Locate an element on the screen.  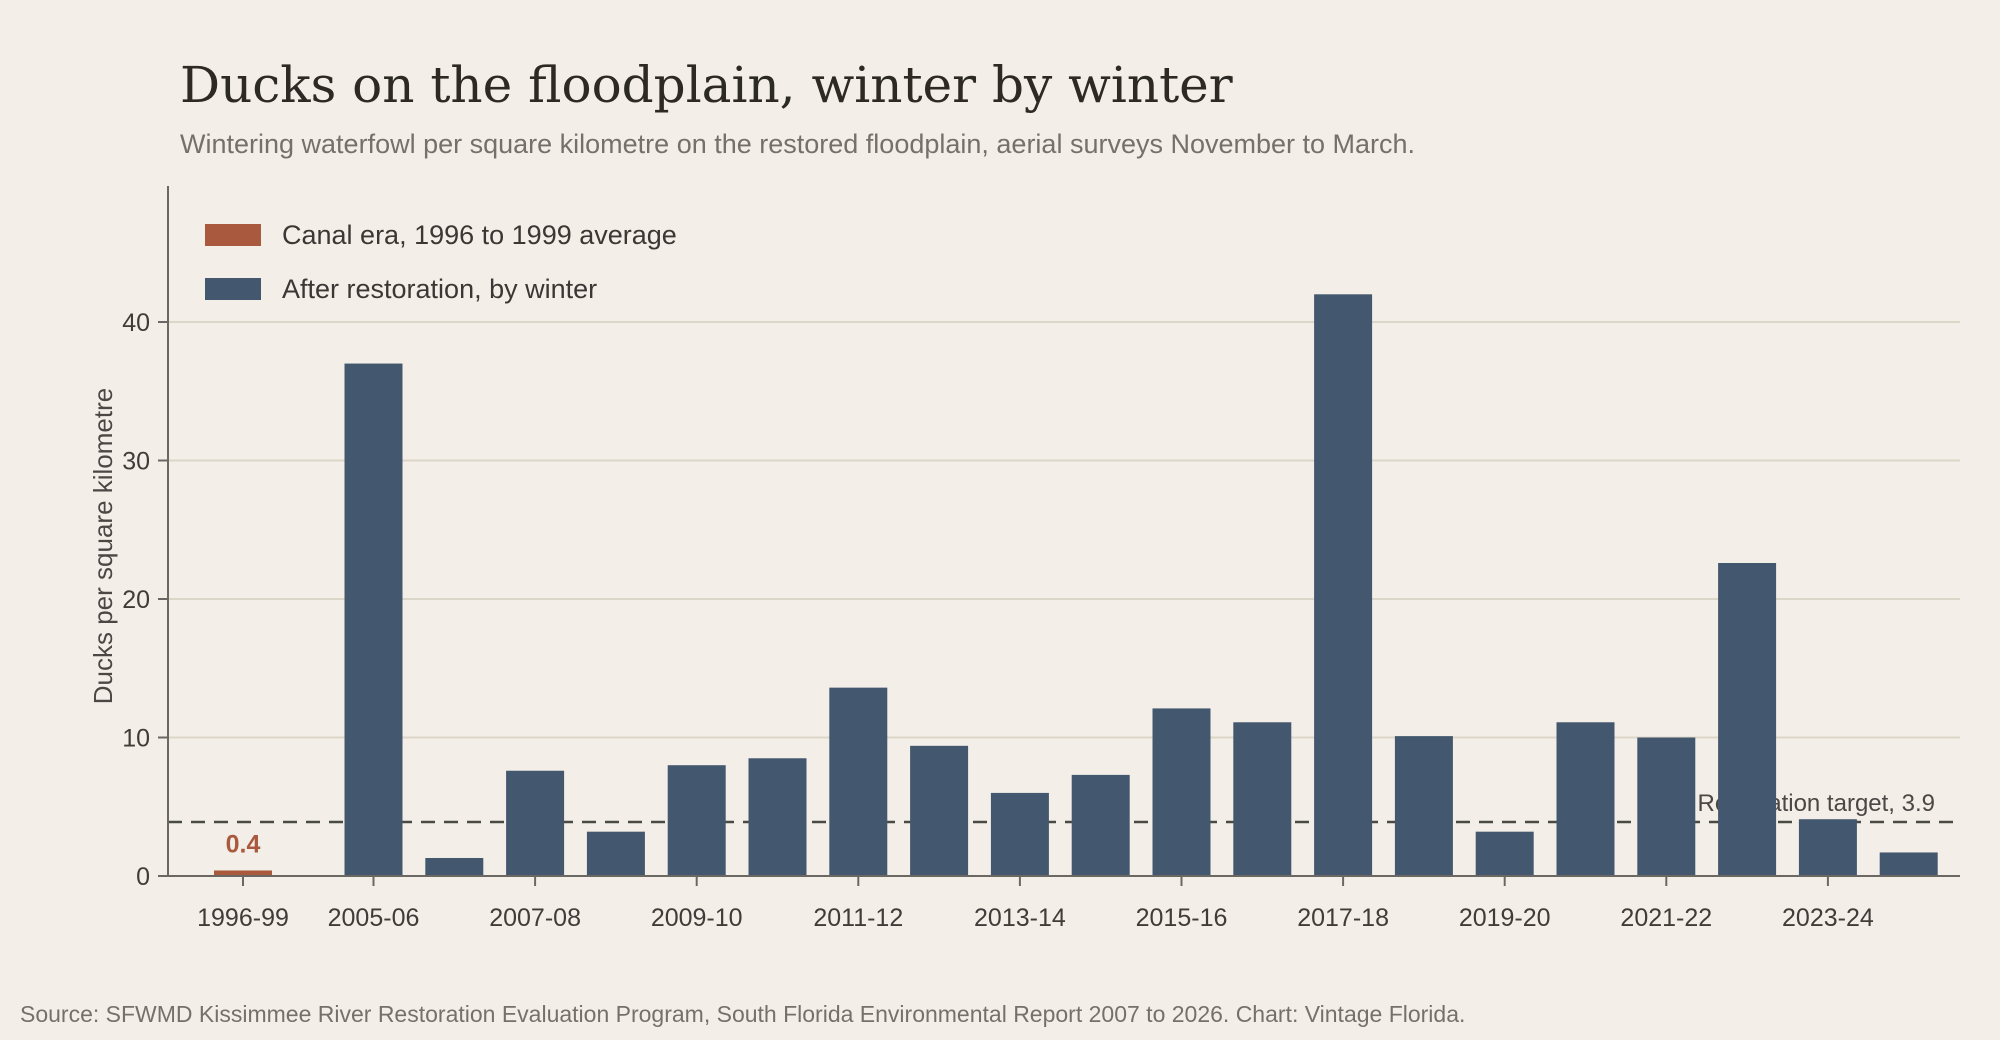
y-tick-label: 20 is located at coordinates (136, 600).